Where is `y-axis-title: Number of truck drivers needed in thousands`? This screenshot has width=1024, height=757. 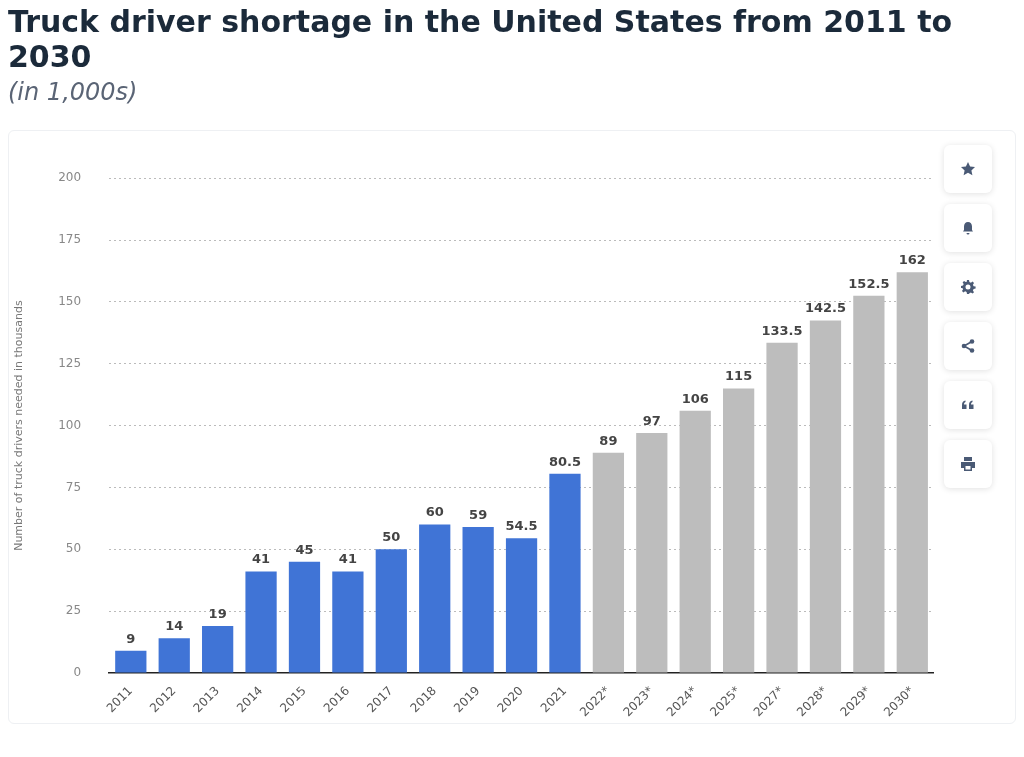
y-axis-title: Number of truck drivers needed in thousands is located at coordinates (19, 425).